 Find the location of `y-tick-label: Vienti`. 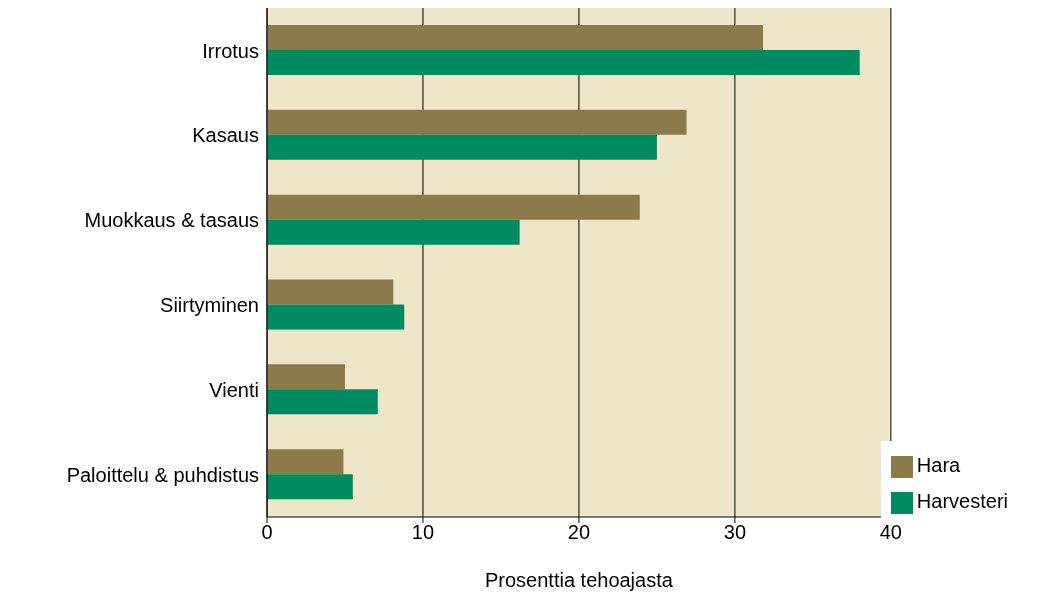

y-tick-label: Vienti is located at coordinates (234, 389).